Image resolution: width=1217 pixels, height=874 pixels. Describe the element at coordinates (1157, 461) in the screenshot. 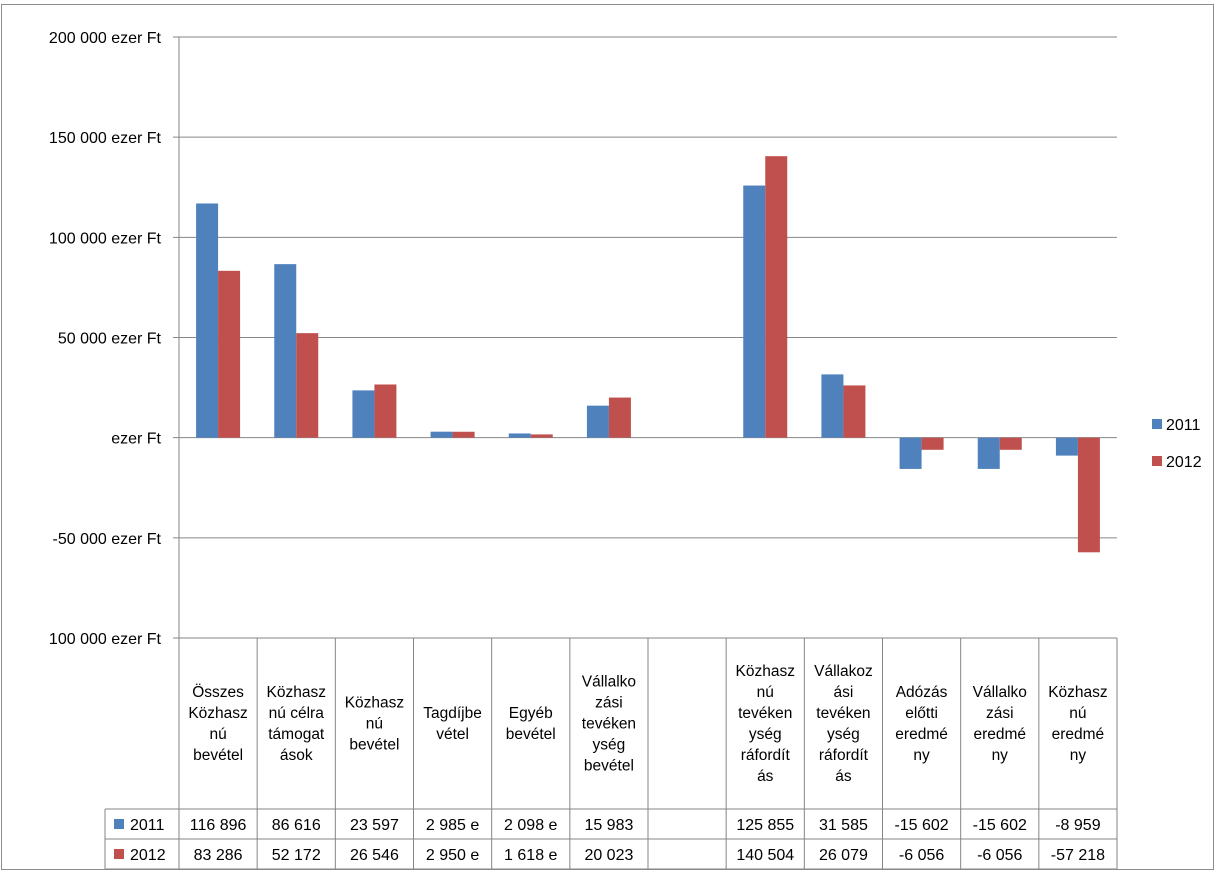

I see `legend-key-2012` at that location.